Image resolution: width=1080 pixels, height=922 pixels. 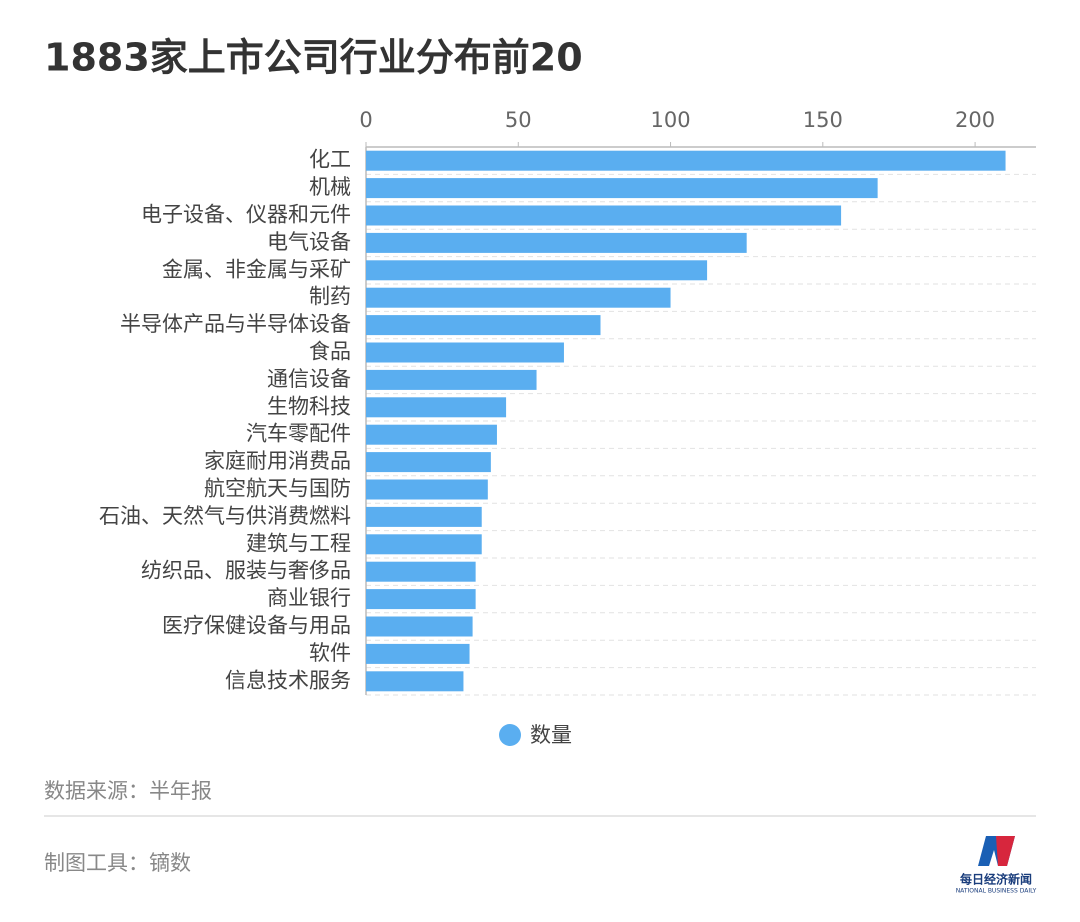 What do you see at coordinates (518, 120) in the screenshot?
I see `x-tick-label: 50` at bounding box center [518, 120].